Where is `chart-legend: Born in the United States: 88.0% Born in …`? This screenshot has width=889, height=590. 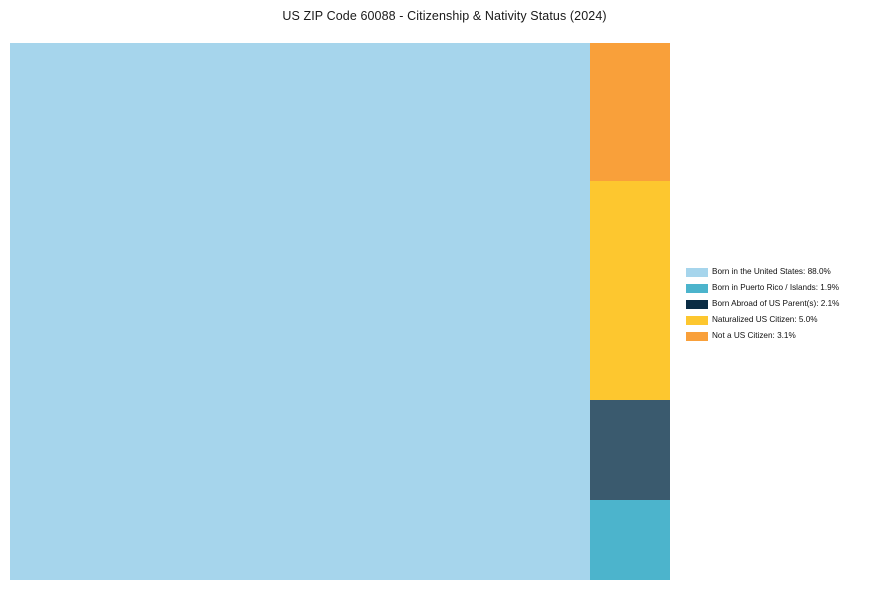 chart-legend: Born in the United States: 88.0% Born in … is located at coordinates (786, 304).